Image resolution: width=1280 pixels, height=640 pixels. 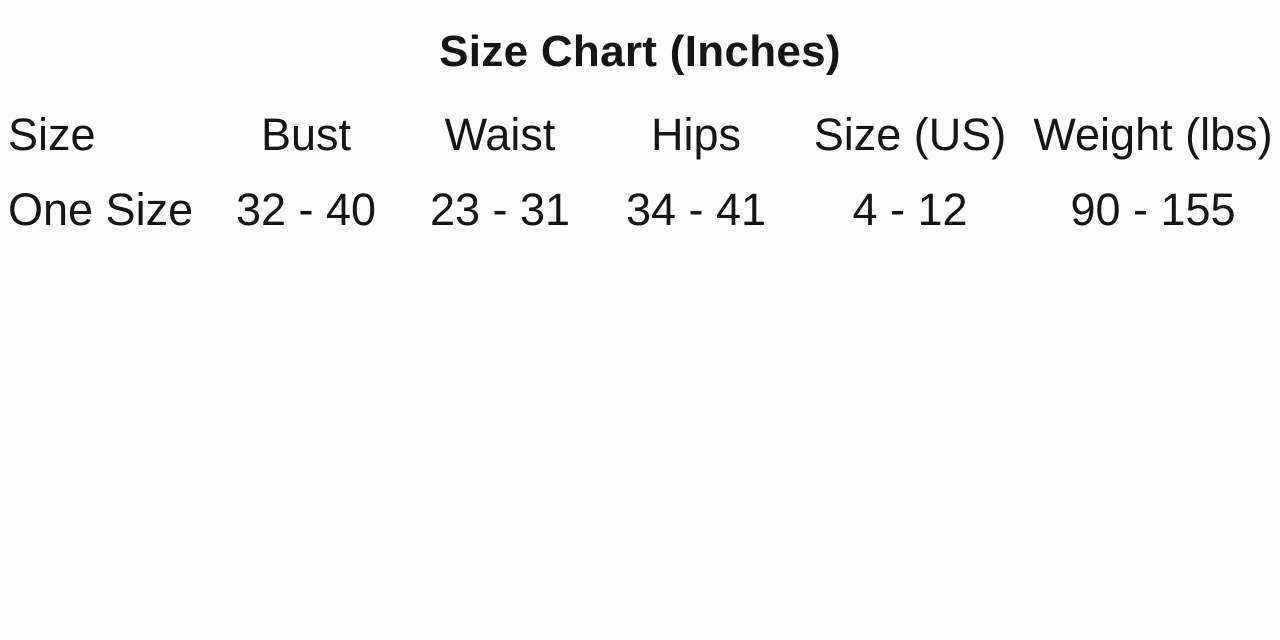 I want to click on cell-size-label: One Size, so click(x=101, y=209).